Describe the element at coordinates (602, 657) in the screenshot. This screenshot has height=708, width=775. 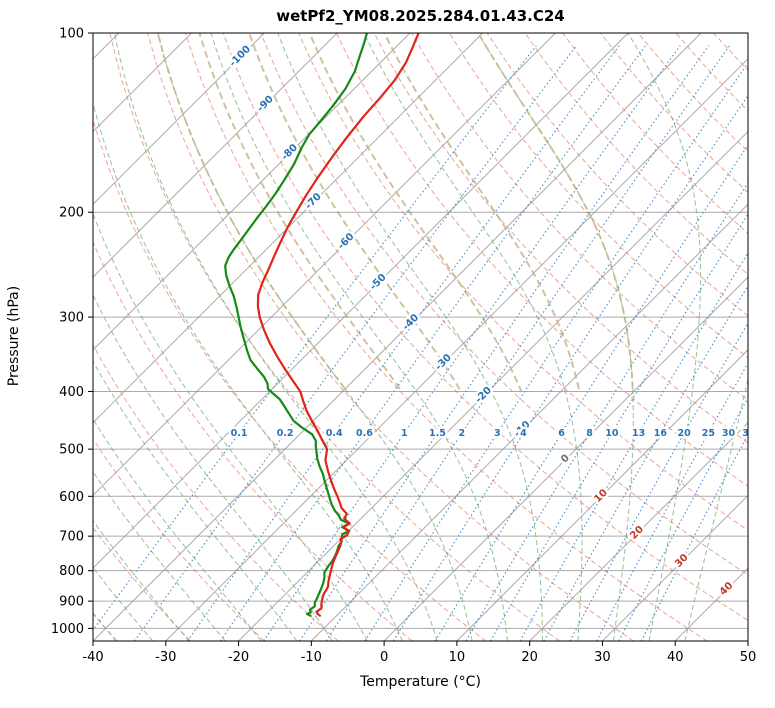
I see `x-tick-label: 30` at that location.